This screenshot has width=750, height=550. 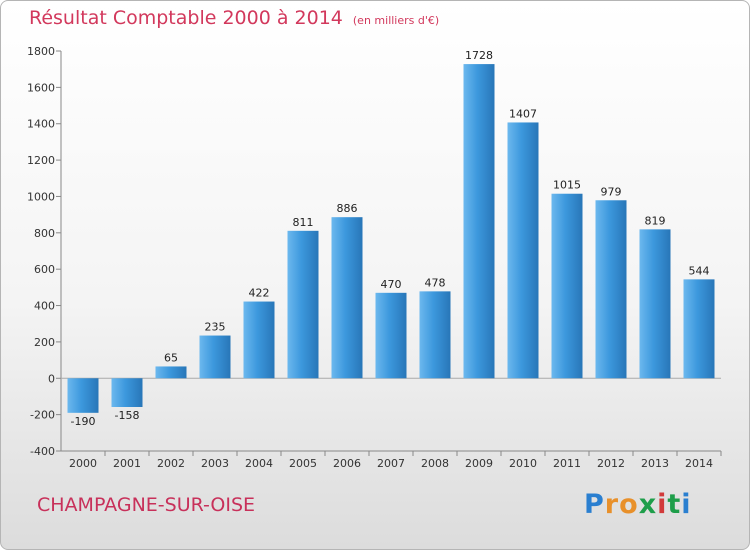 What do you see at coordinates (259, 293) in the screenshot?
I see `data-label: 422` at bounding box center [259, 293].